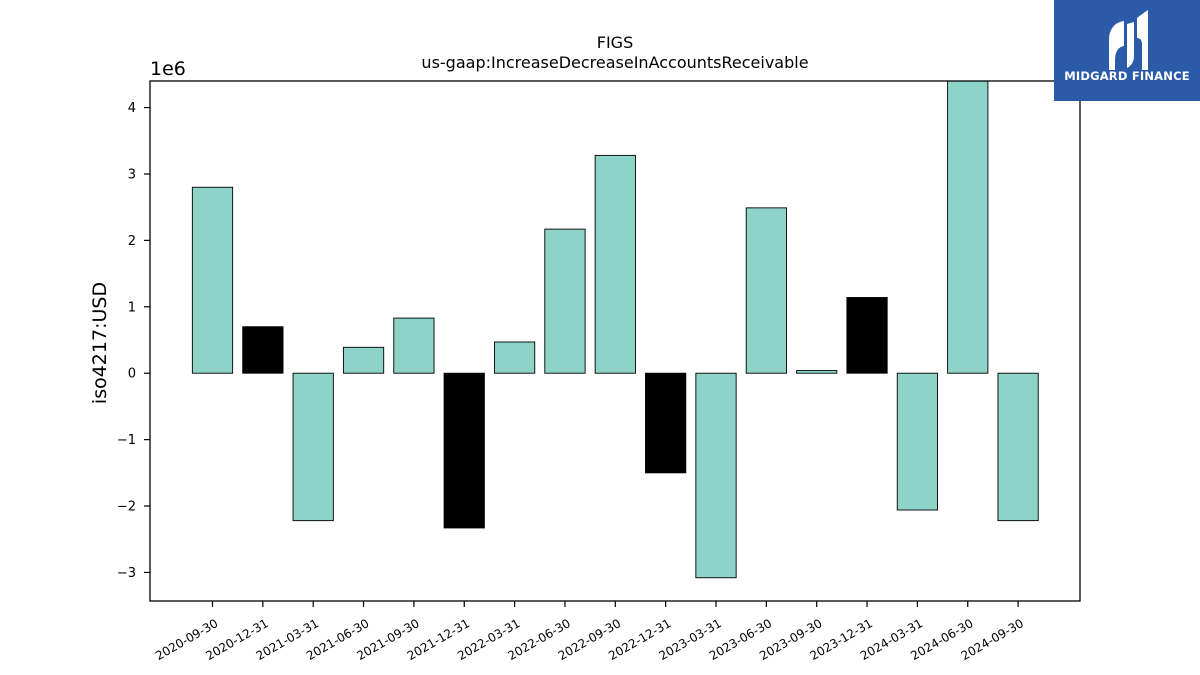 The width and height of the screenshot is (1200, 675). Describe the element at coordinates (126, 507) in the screenshot. I see `y-tick-label: −2` at that location.